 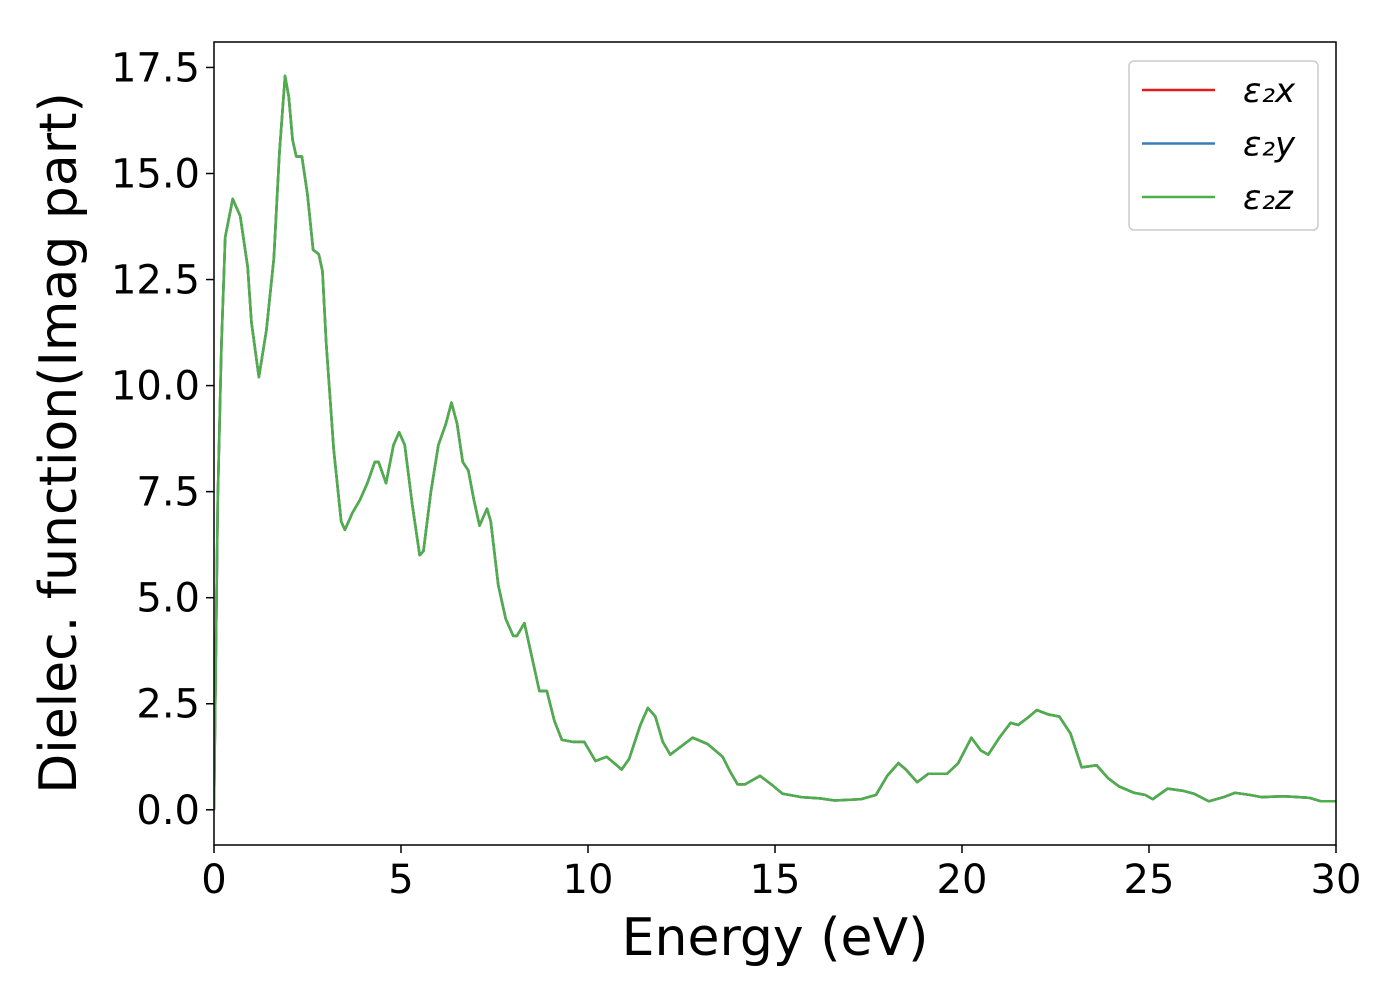 What do you see at coordinates (155, 281) in the screenshot?
I see `y-tick-label: 12.5` at bounding box center [155, 281].